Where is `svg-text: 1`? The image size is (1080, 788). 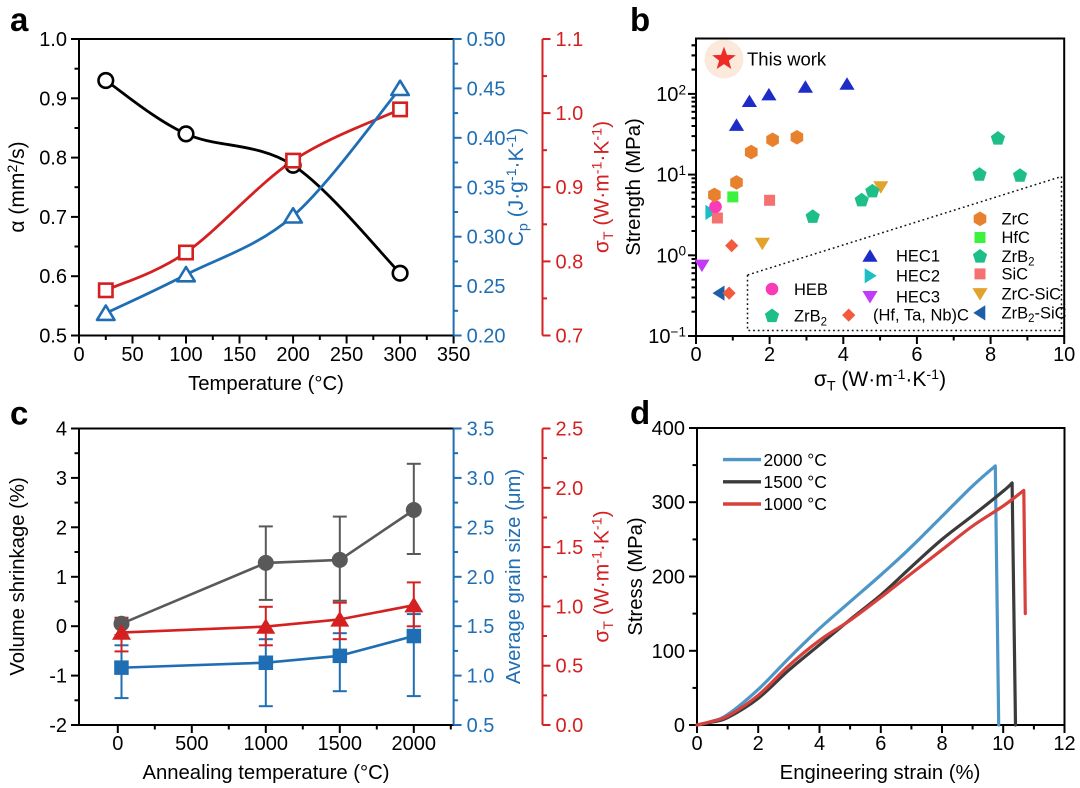 svg-text: 1 is located at coordinates (61, 578).